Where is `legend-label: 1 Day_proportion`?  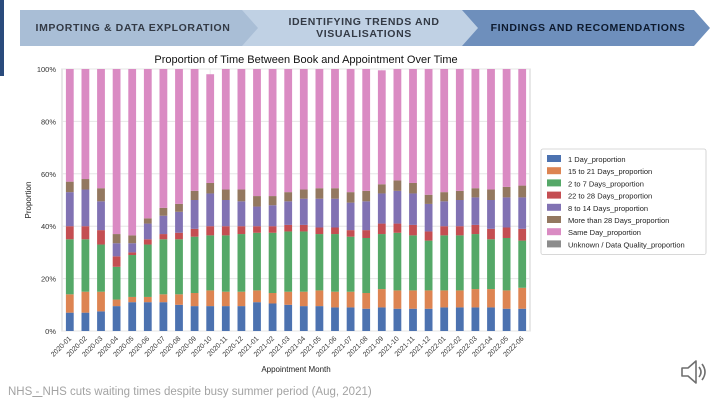 legend-label: 1 Day_proportion is located at coordinates (597, 159).